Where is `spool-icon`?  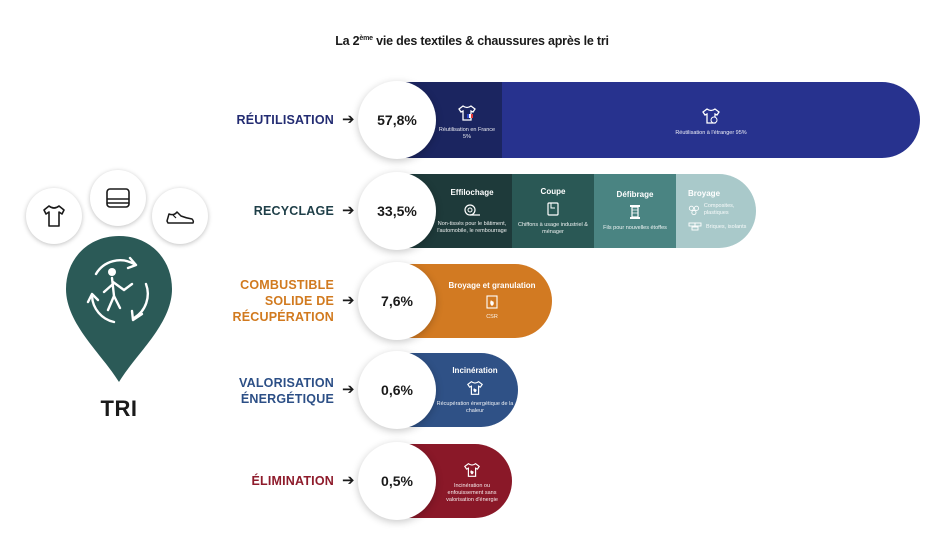 spool-icon is located at coordinates (635, 212).